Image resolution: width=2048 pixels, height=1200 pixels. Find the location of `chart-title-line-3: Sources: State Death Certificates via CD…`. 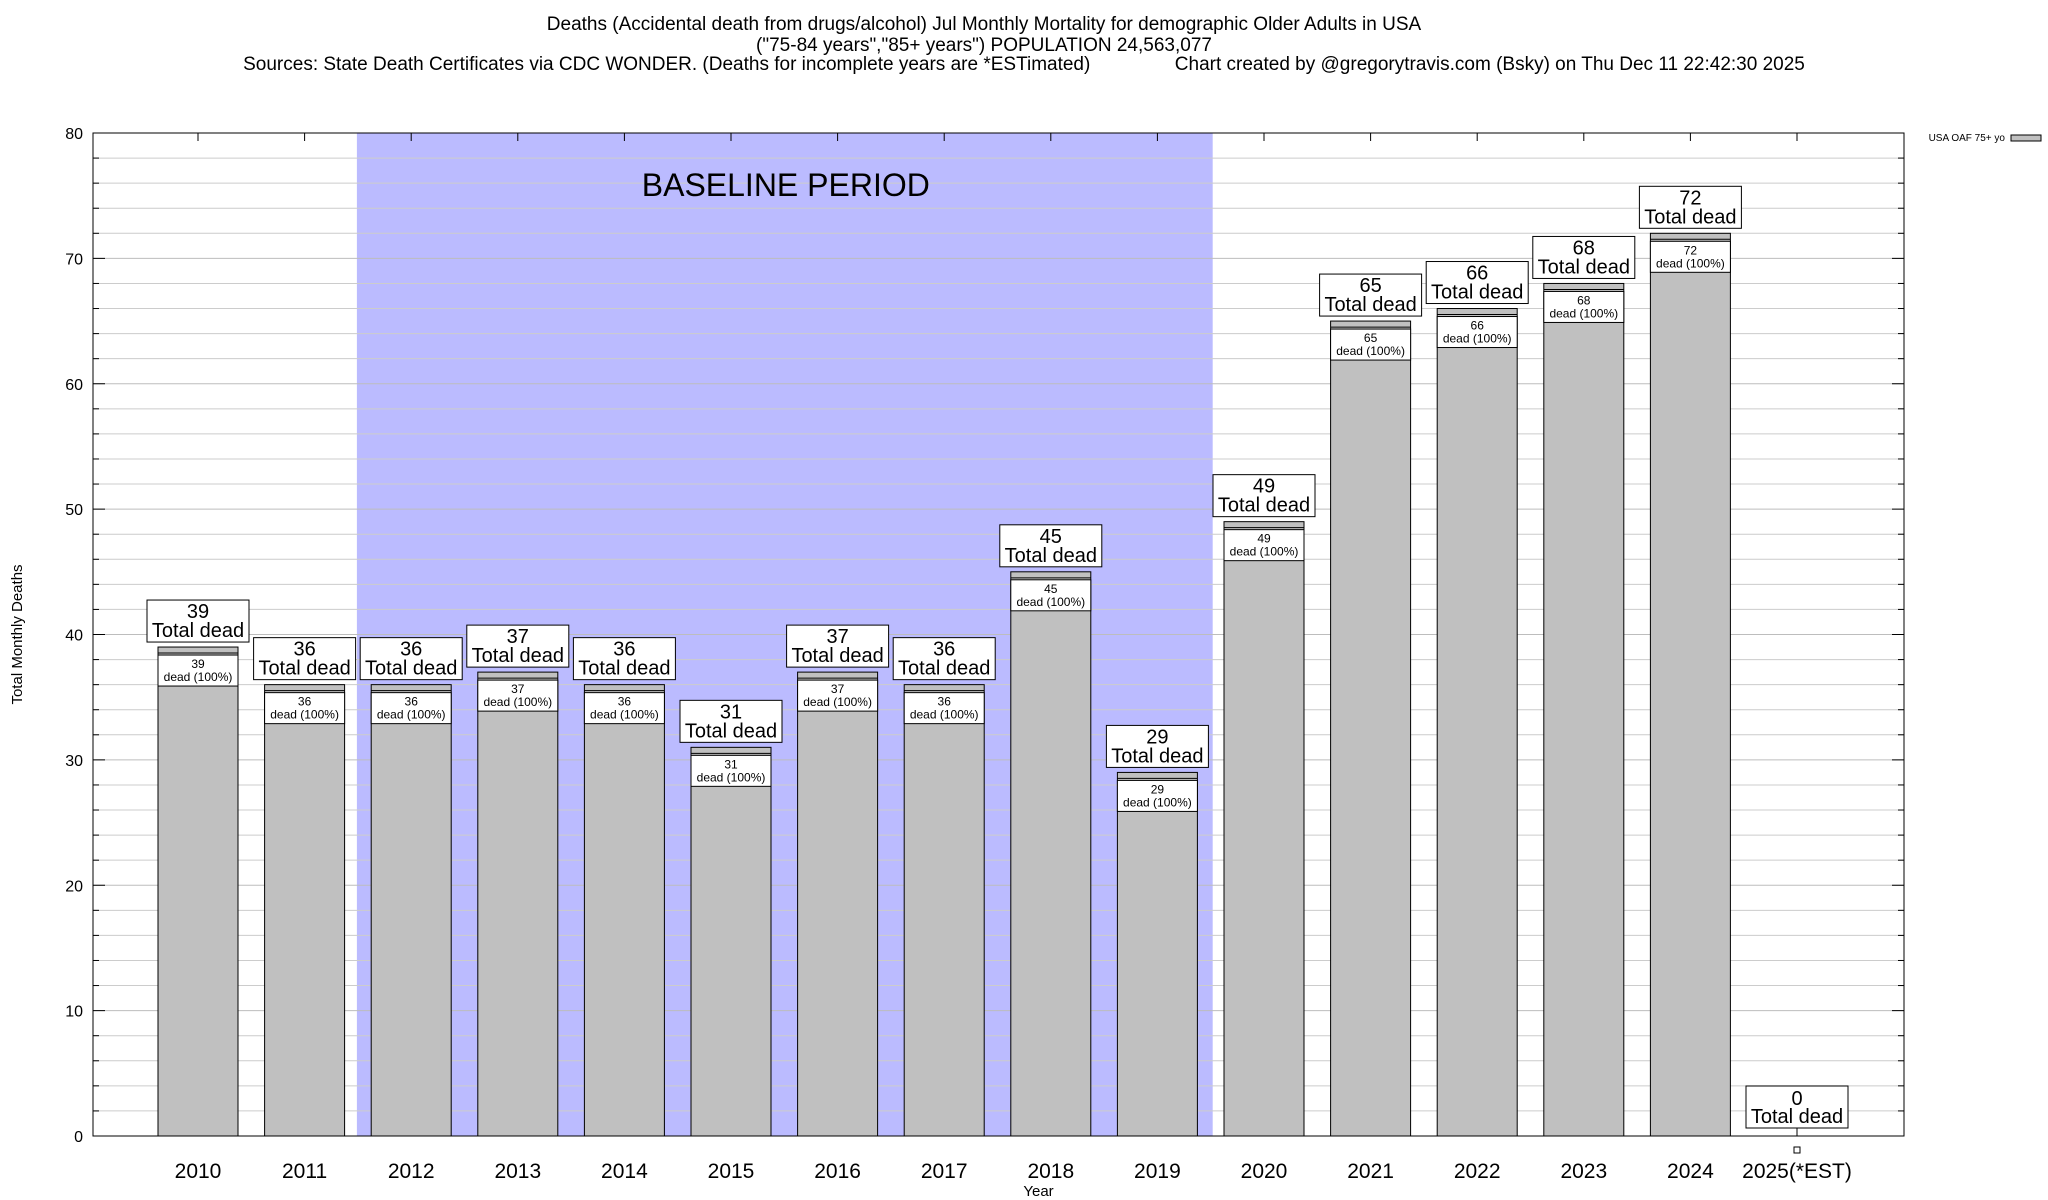

chart-title-line-3: Sources: State Death Certificates via CD… is located at coordinates (1024, 64).